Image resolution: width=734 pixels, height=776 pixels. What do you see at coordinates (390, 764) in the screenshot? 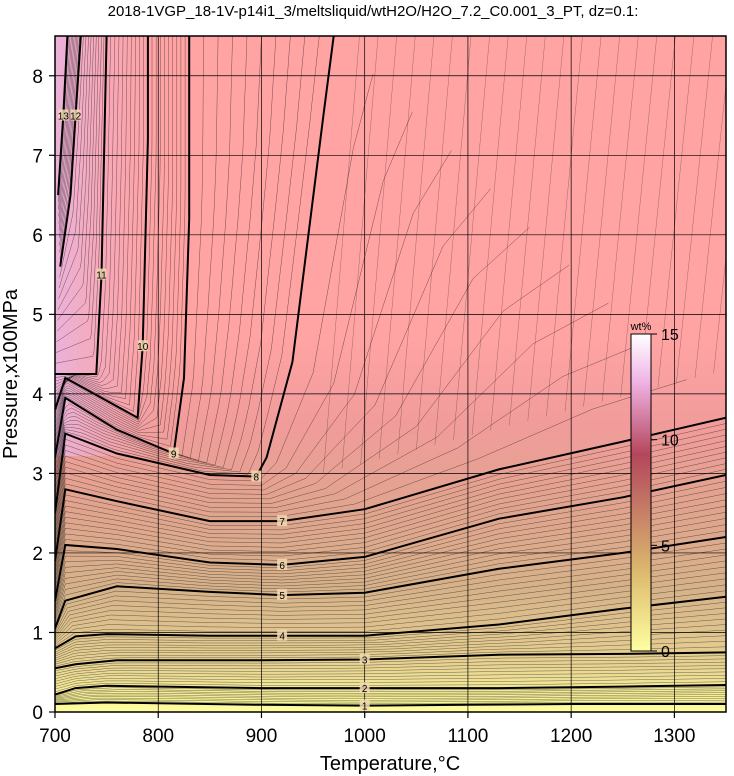
I see `x-axis-label: Temperature,°C` at bounding box center [390, 764].